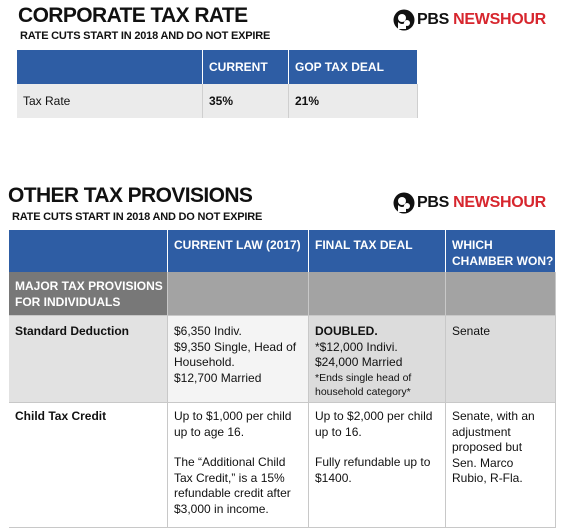 Image resolution: width=567 pixels, height=528 pixels. What do you see at coordinates (221, 101) in the screenshot?
I see `cell-text: 35%` at bounding box center [221, 101].